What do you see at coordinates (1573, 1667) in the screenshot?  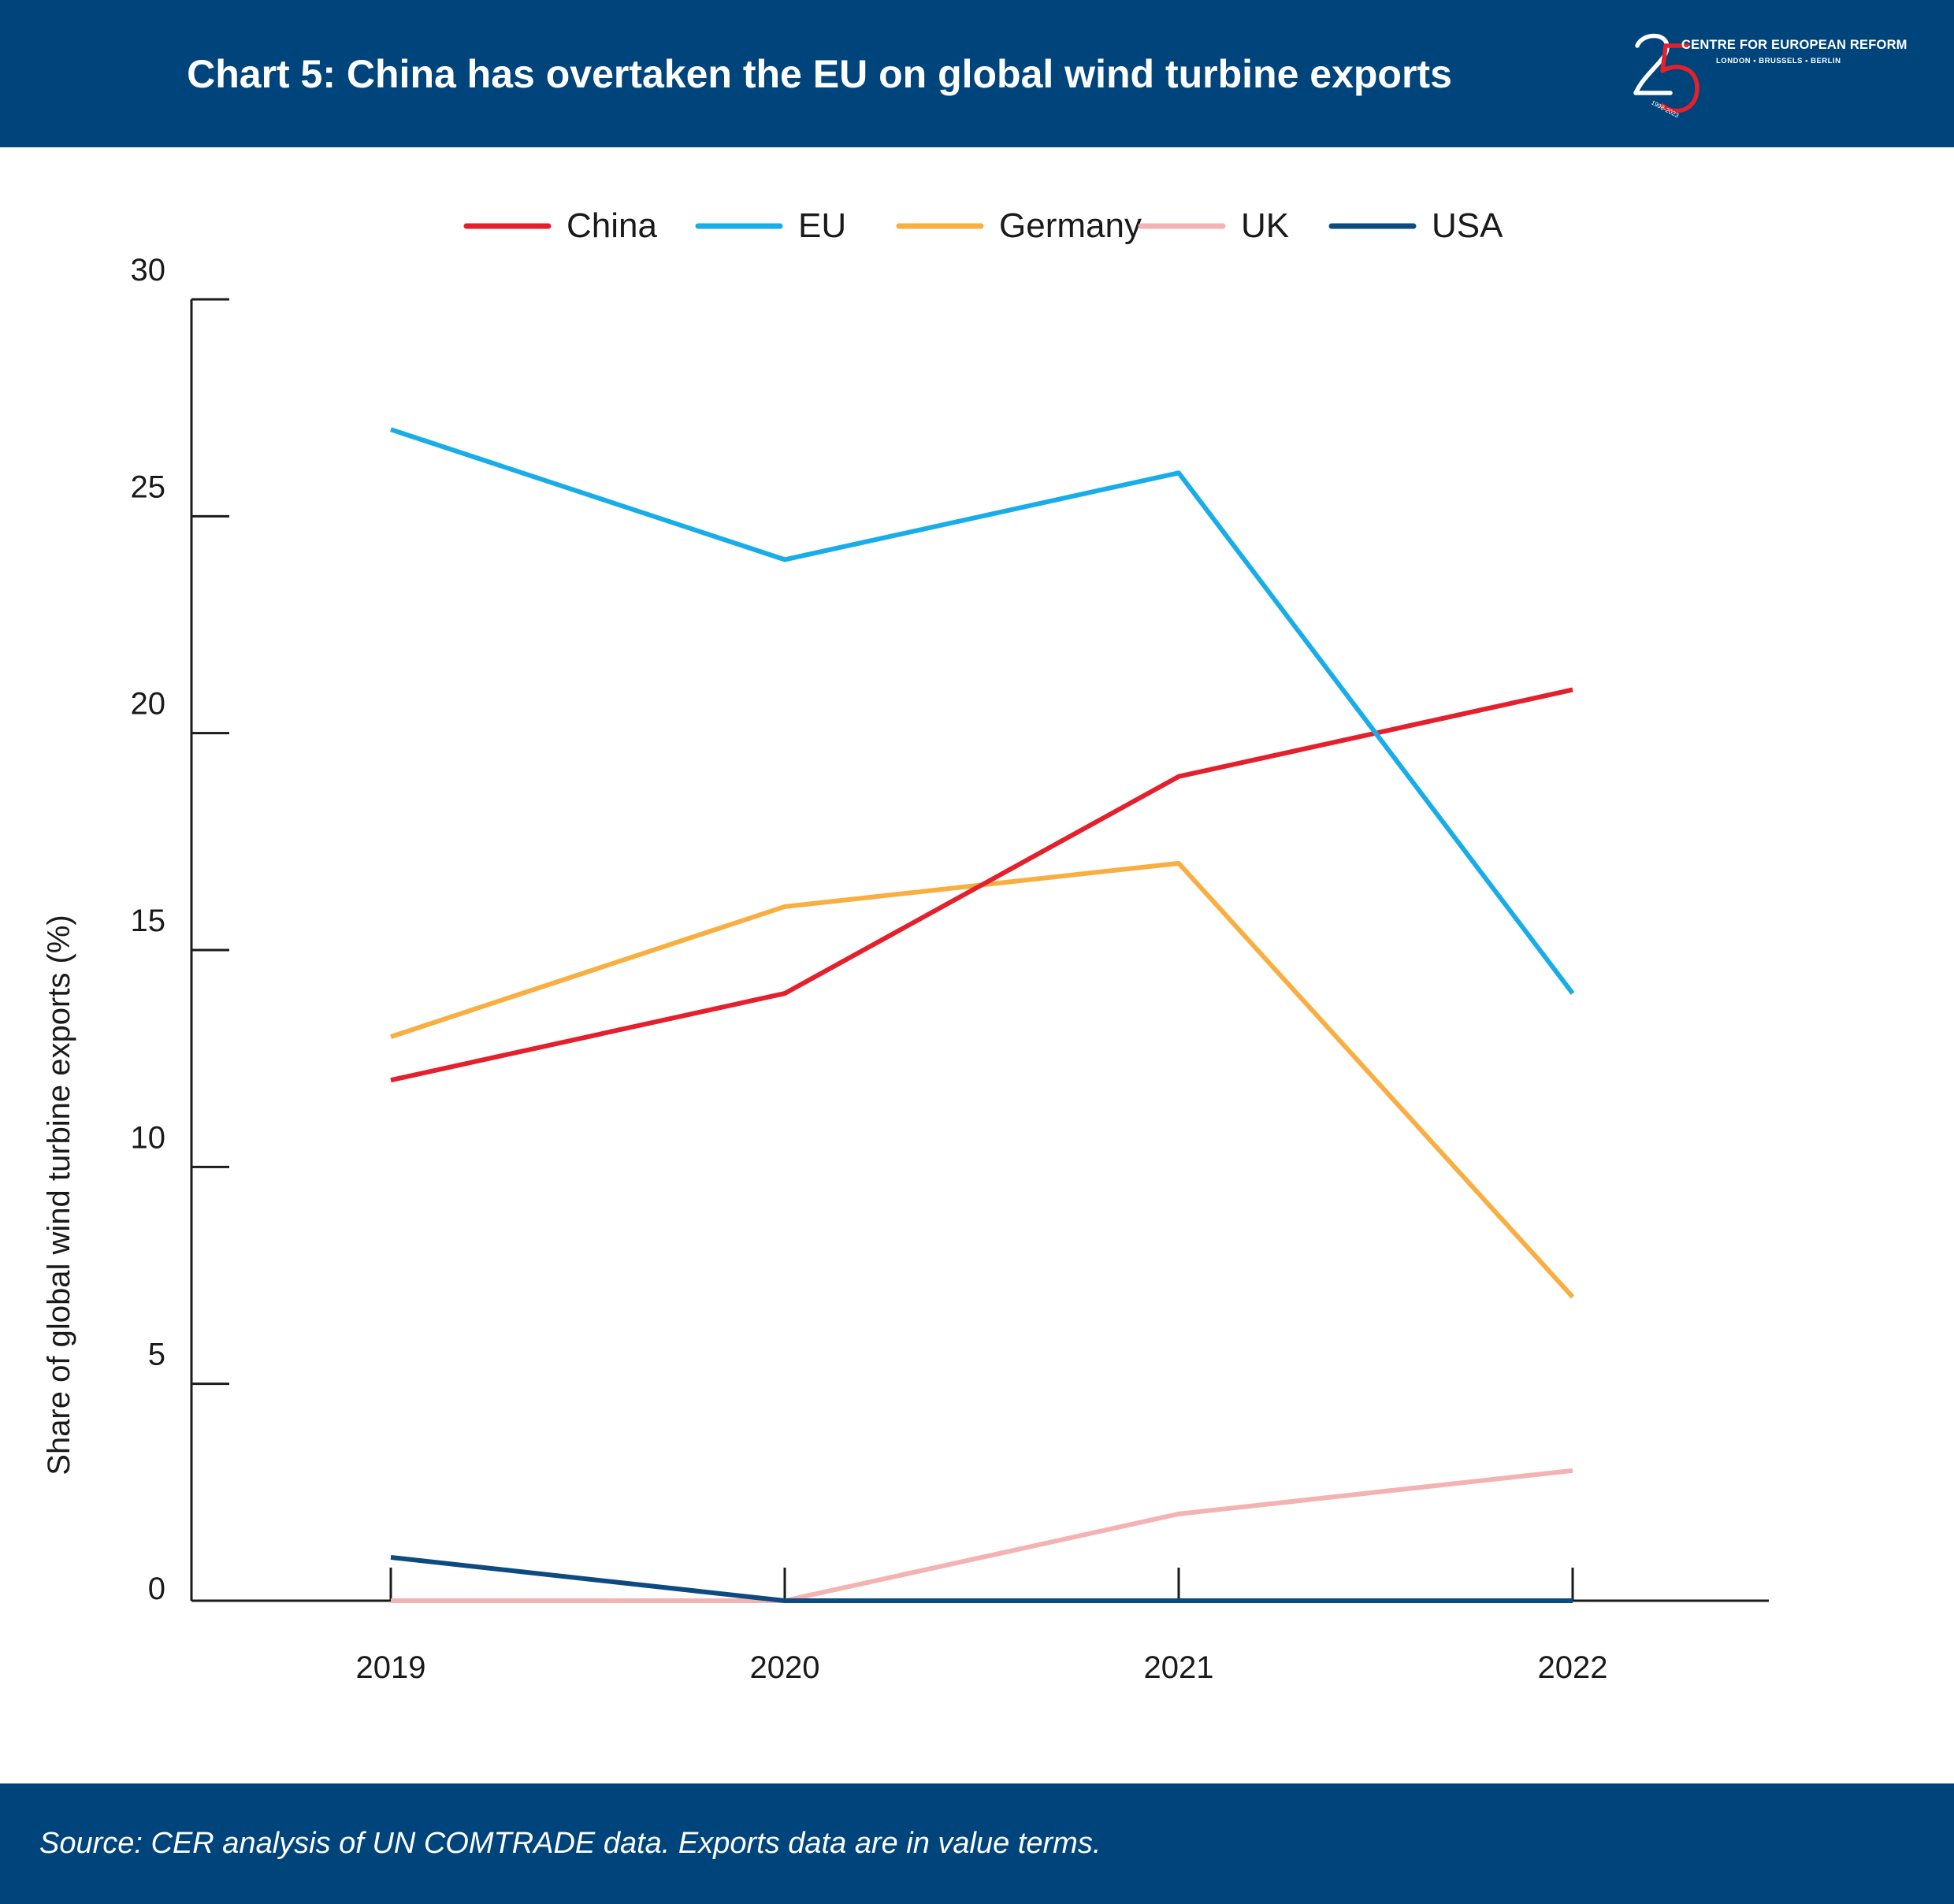 I see `x-tick-label: 2022` at bounding box center [1573, 1667].